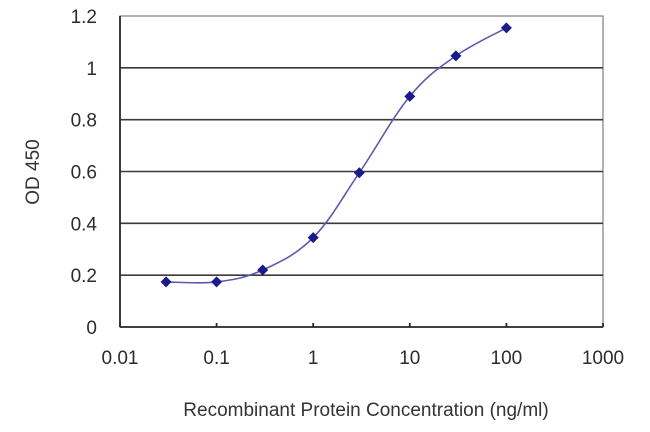 This screenshot has width=650, height=432. What do you see at coordinates (33, 171) in the screenshot?
I see `y-axis-title: OD 450` at bounding box center [33, 171].